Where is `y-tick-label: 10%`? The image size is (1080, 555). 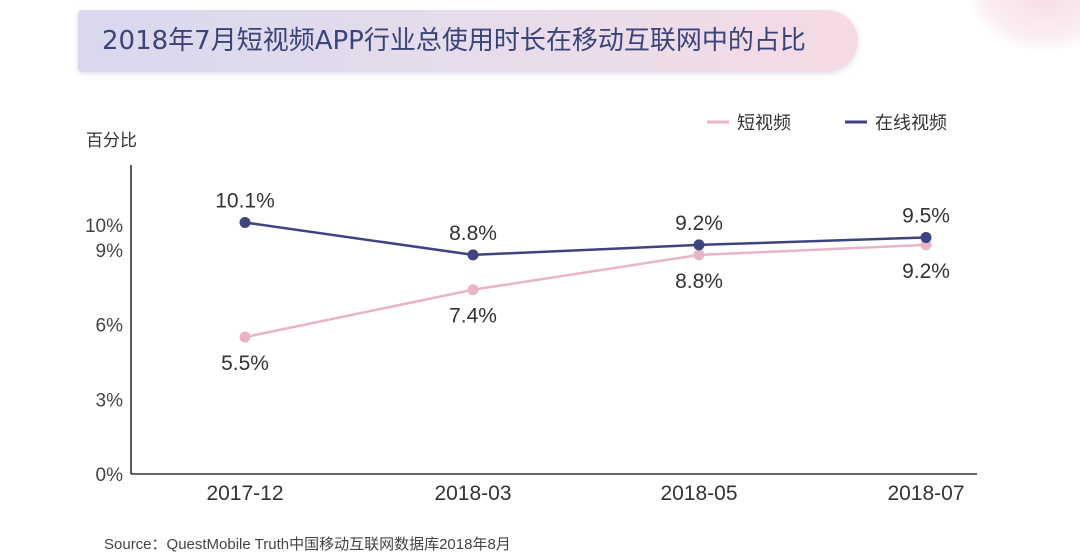 y-tick-label: 10% is located at coordinates (104, 226).